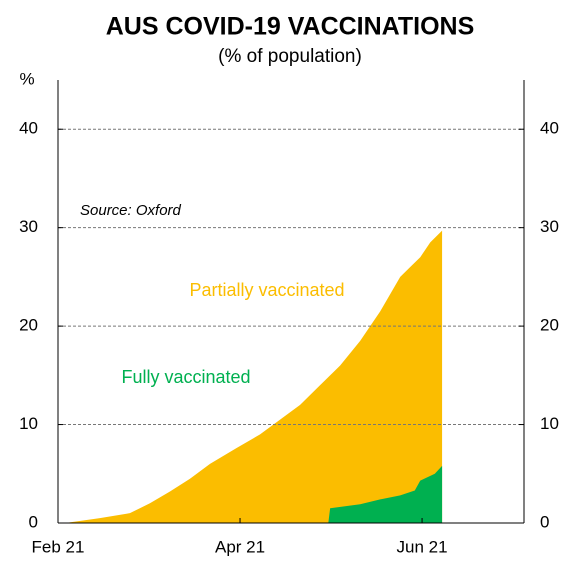  What do you see at coordinates (266, 290) in the screenshot?
I see `series-label: Partially vaccinated` at bounding box center [266, 290].